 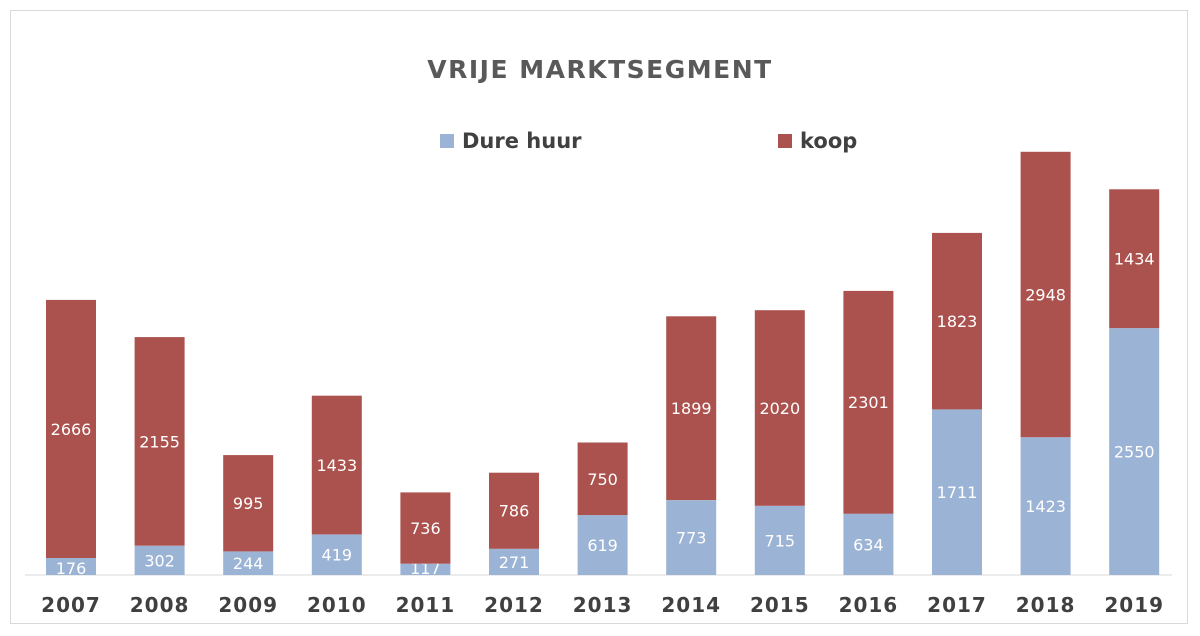 I want to click on bar-koop-2014, so click(x=691, y=408).